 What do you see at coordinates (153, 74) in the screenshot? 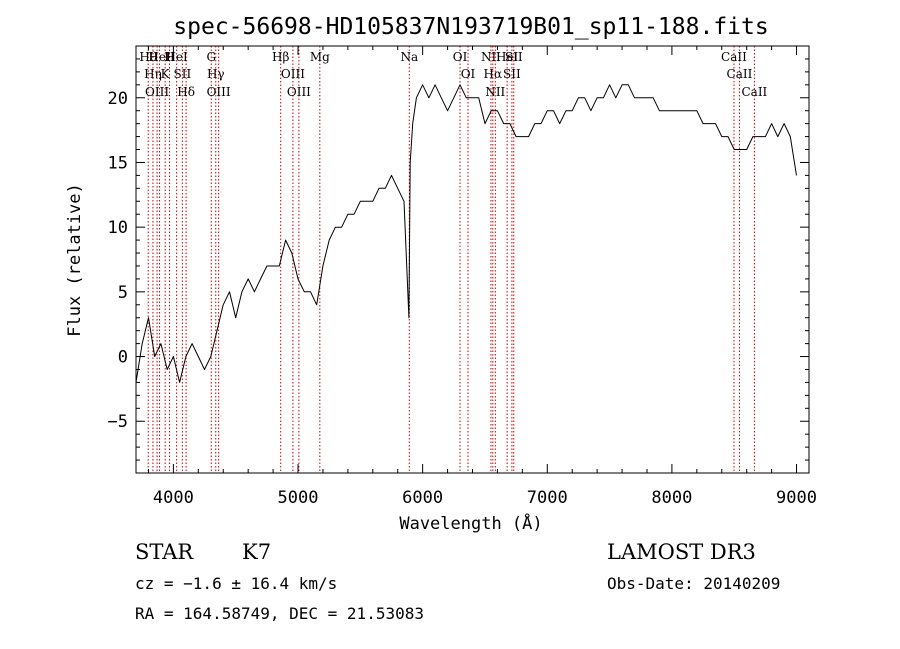
I see `emission-line-label: Hη` at bounding box center [153, 74].